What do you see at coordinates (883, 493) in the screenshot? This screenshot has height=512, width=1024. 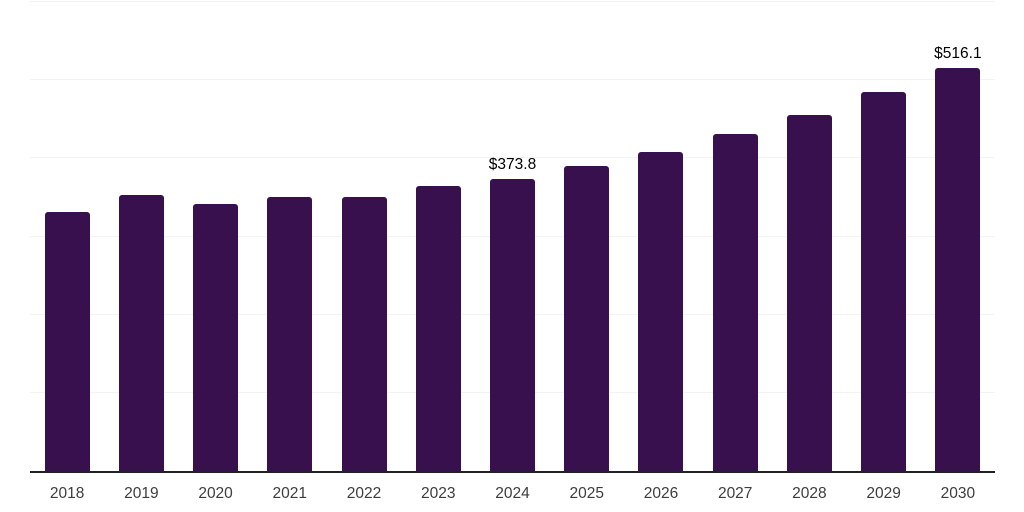 I see `x-axis-label-2029: 2029` at bounding box center [883, 493].